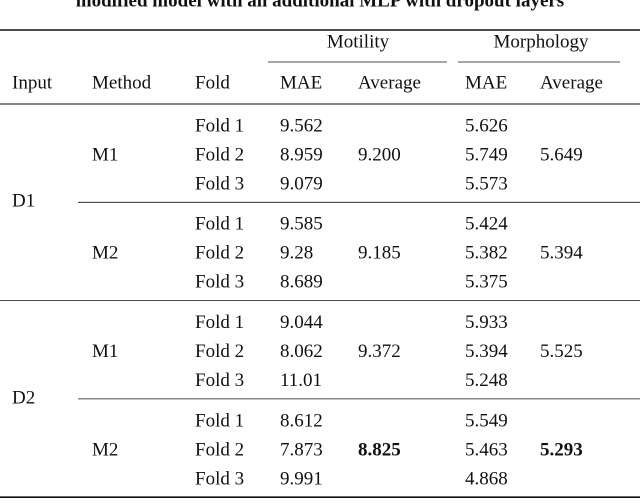  I want to click on motility-mae: 9.585, so click(301, 224).